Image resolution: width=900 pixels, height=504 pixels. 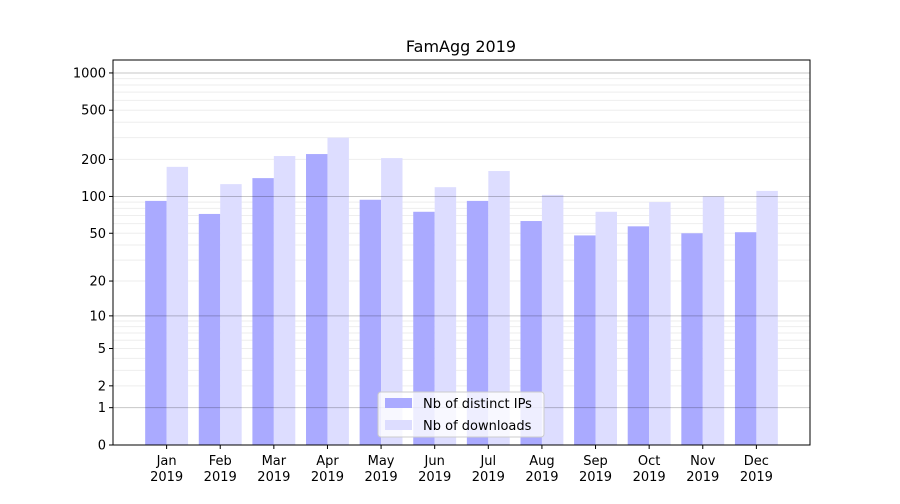 I want to click on x-tick-label: Dec 2019, so click(x=756, y=469).